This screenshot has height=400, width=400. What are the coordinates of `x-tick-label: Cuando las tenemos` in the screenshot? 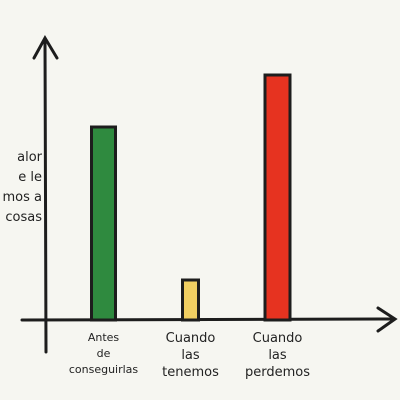 It's located at (190, 355).